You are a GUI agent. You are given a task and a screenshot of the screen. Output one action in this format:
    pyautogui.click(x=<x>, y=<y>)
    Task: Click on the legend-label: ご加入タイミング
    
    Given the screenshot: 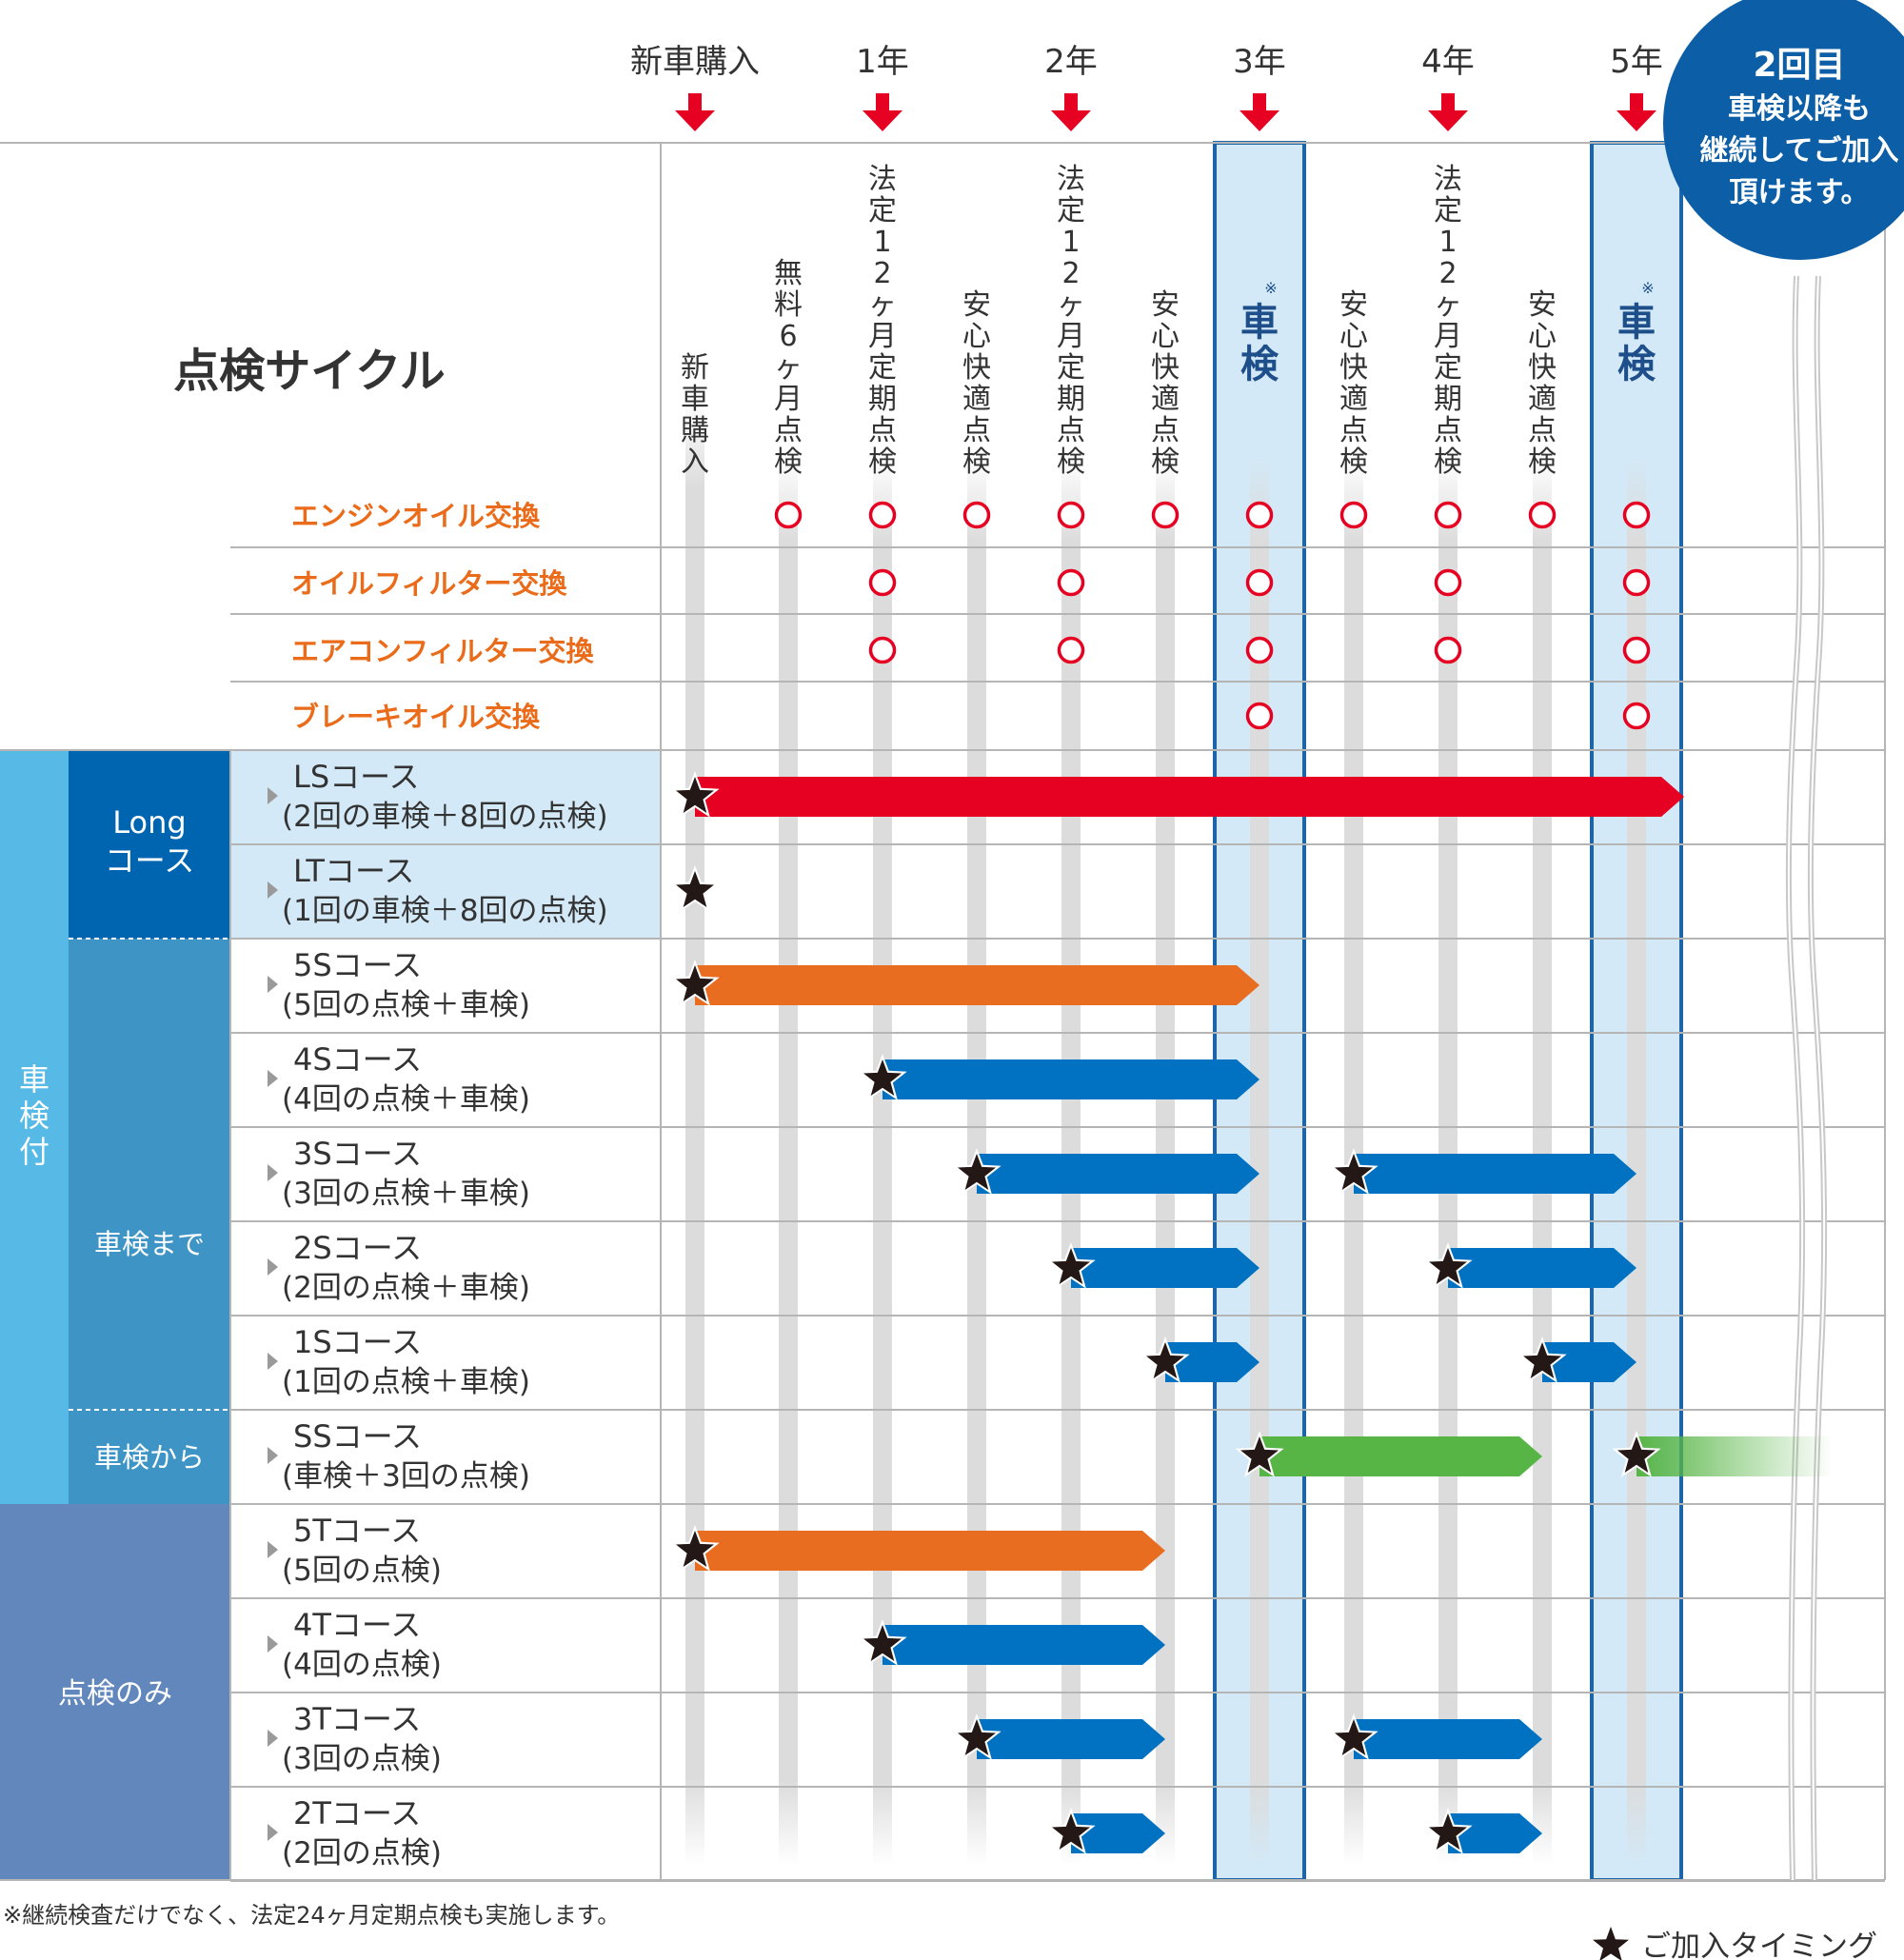 What is the action you would take?
    pyautogui.click(x=1759, y=1945)
    